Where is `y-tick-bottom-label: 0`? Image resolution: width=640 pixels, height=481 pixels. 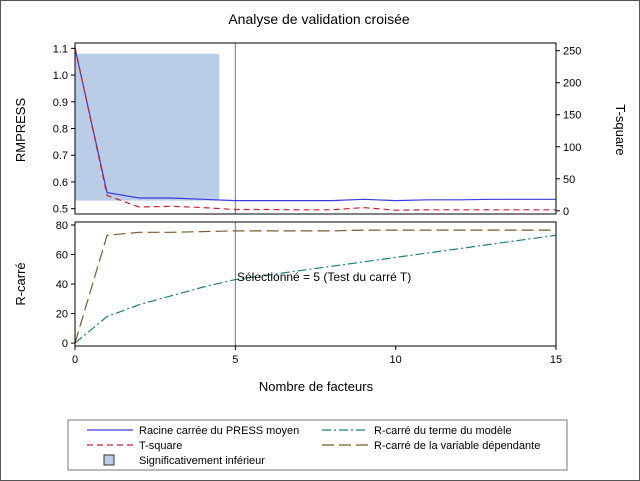
y-tick-bottom-label: 0 is located at coordinates (65, 344).